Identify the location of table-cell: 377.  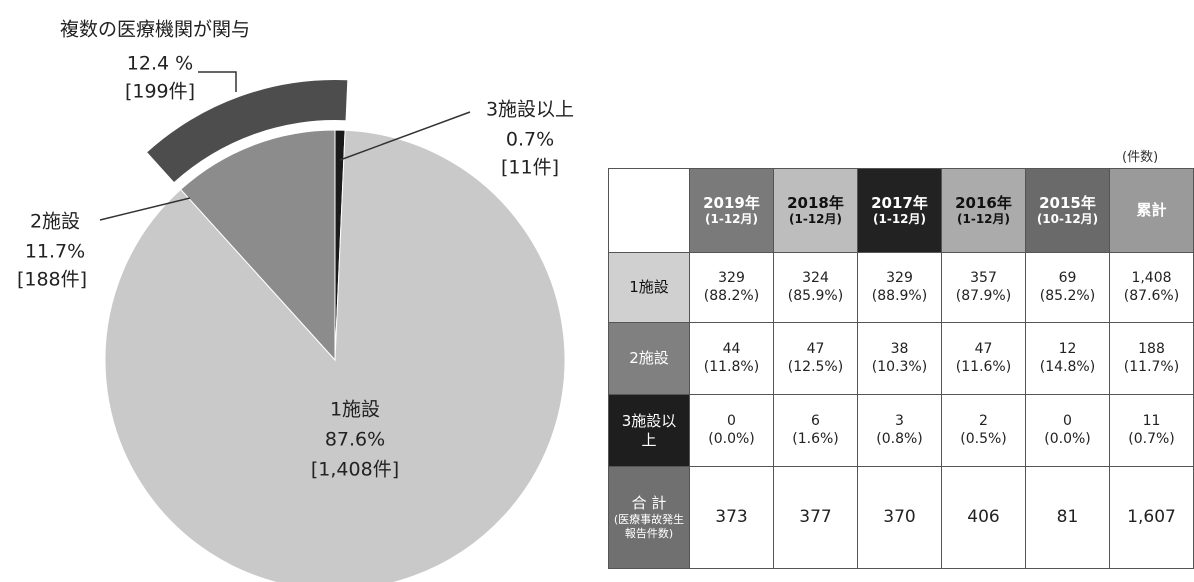
(815, 517).